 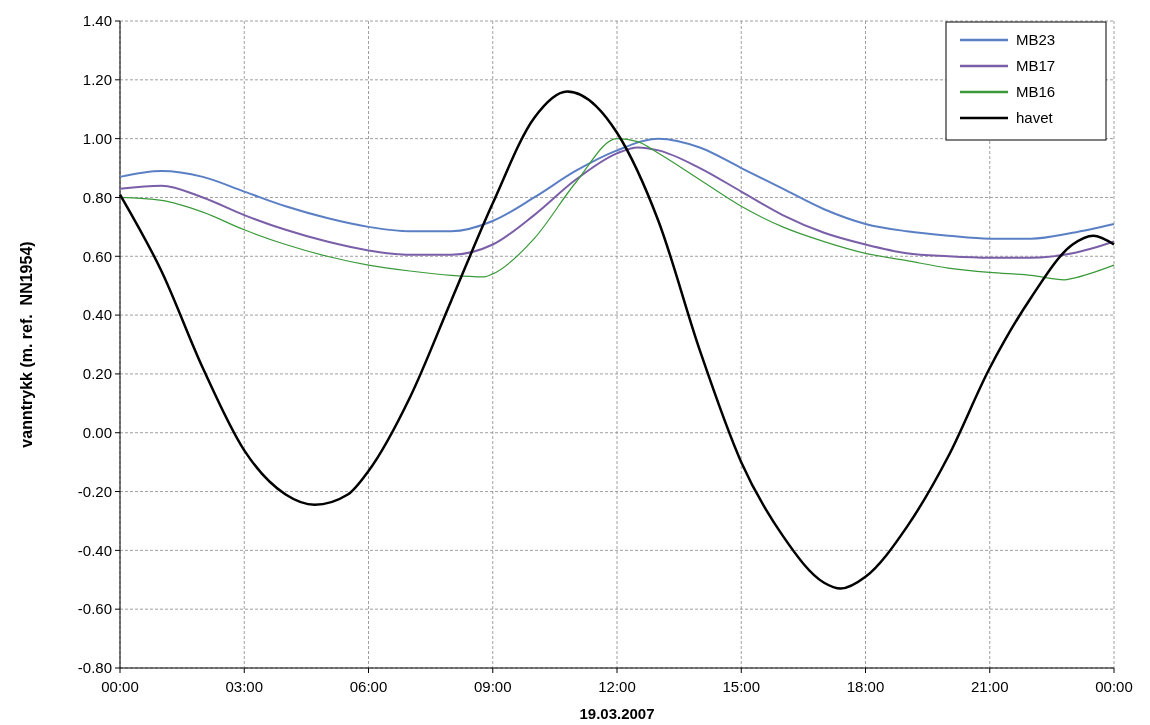 I want to click on x-tick-label: 03:00, so click(x=244, y=686).